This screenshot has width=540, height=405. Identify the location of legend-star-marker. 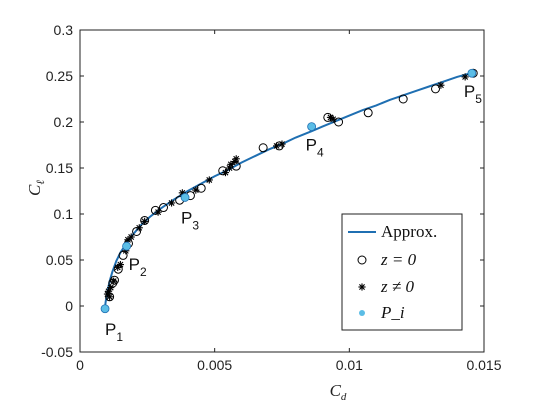
(362, 287).